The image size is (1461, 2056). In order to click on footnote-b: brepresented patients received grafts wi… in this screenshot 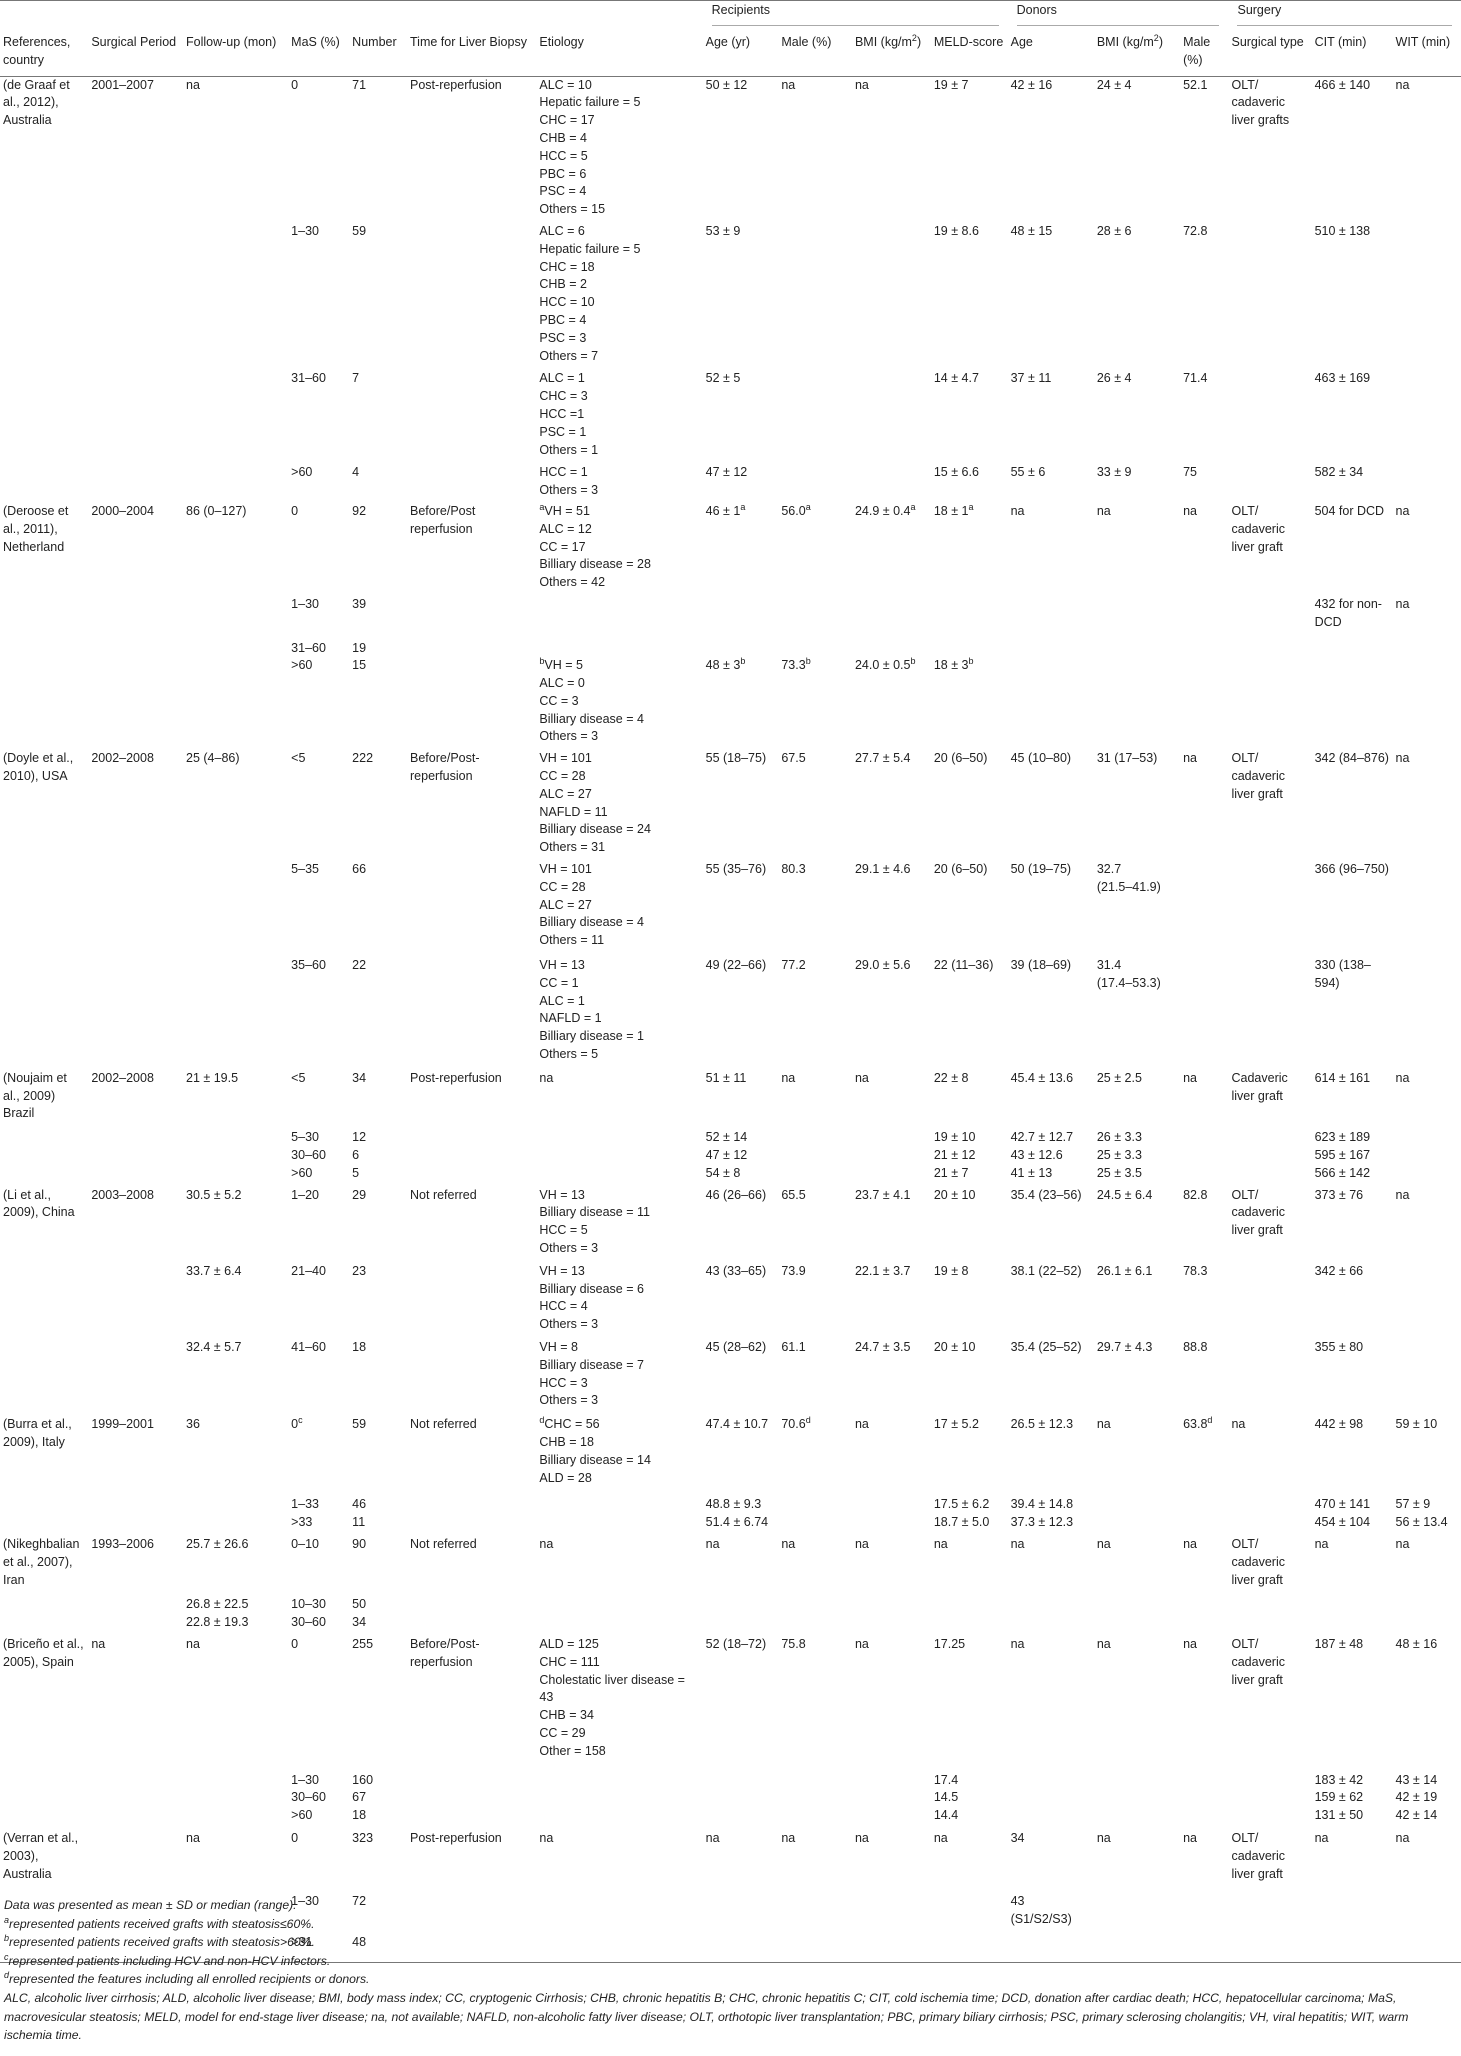, I will do `click(159, 1941)`.